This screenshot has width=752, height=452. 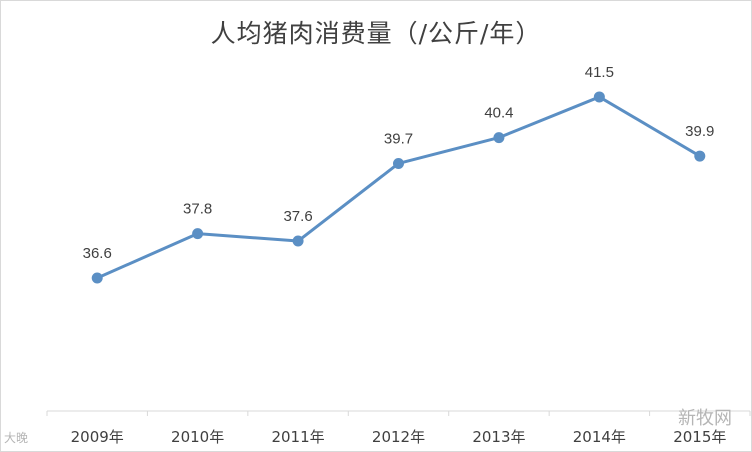 I want to click on data-label: 41.5, so click(x=599, y=72).